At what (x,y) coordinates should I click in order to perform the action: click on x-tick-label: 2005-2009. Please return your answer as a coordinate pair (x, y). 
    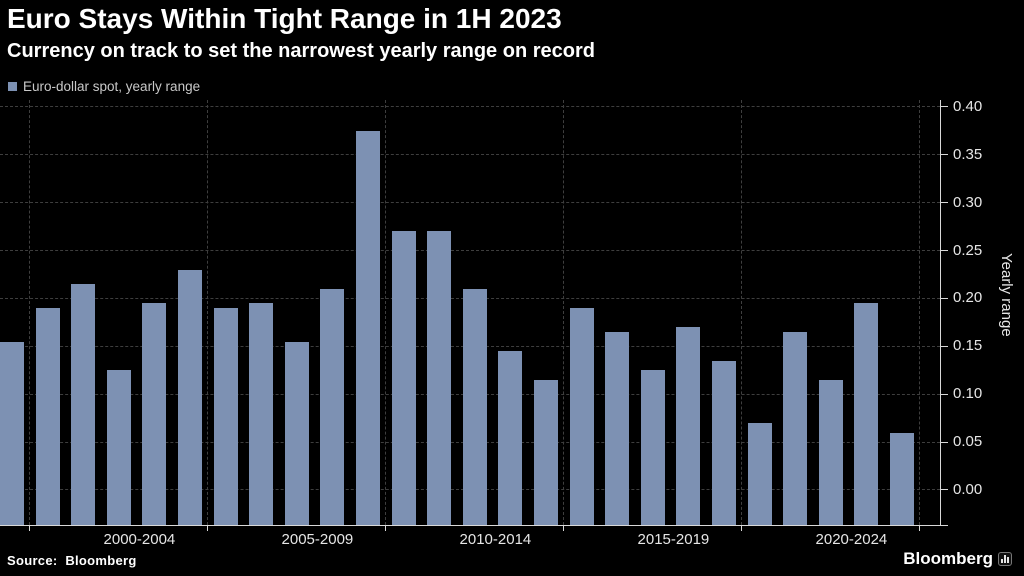
    Looking at the image, I should click on (317, 539).